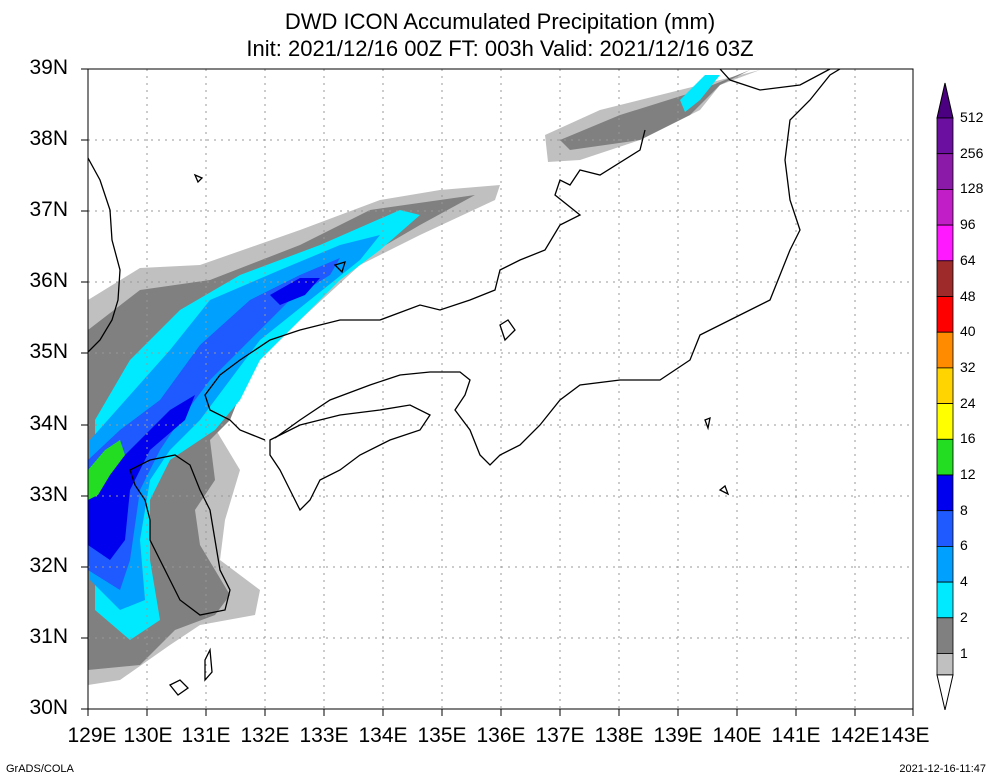 The height and width of the screenshot is (779, 1000). I want to click on x-tick-label: 129E, so click(92, 735).